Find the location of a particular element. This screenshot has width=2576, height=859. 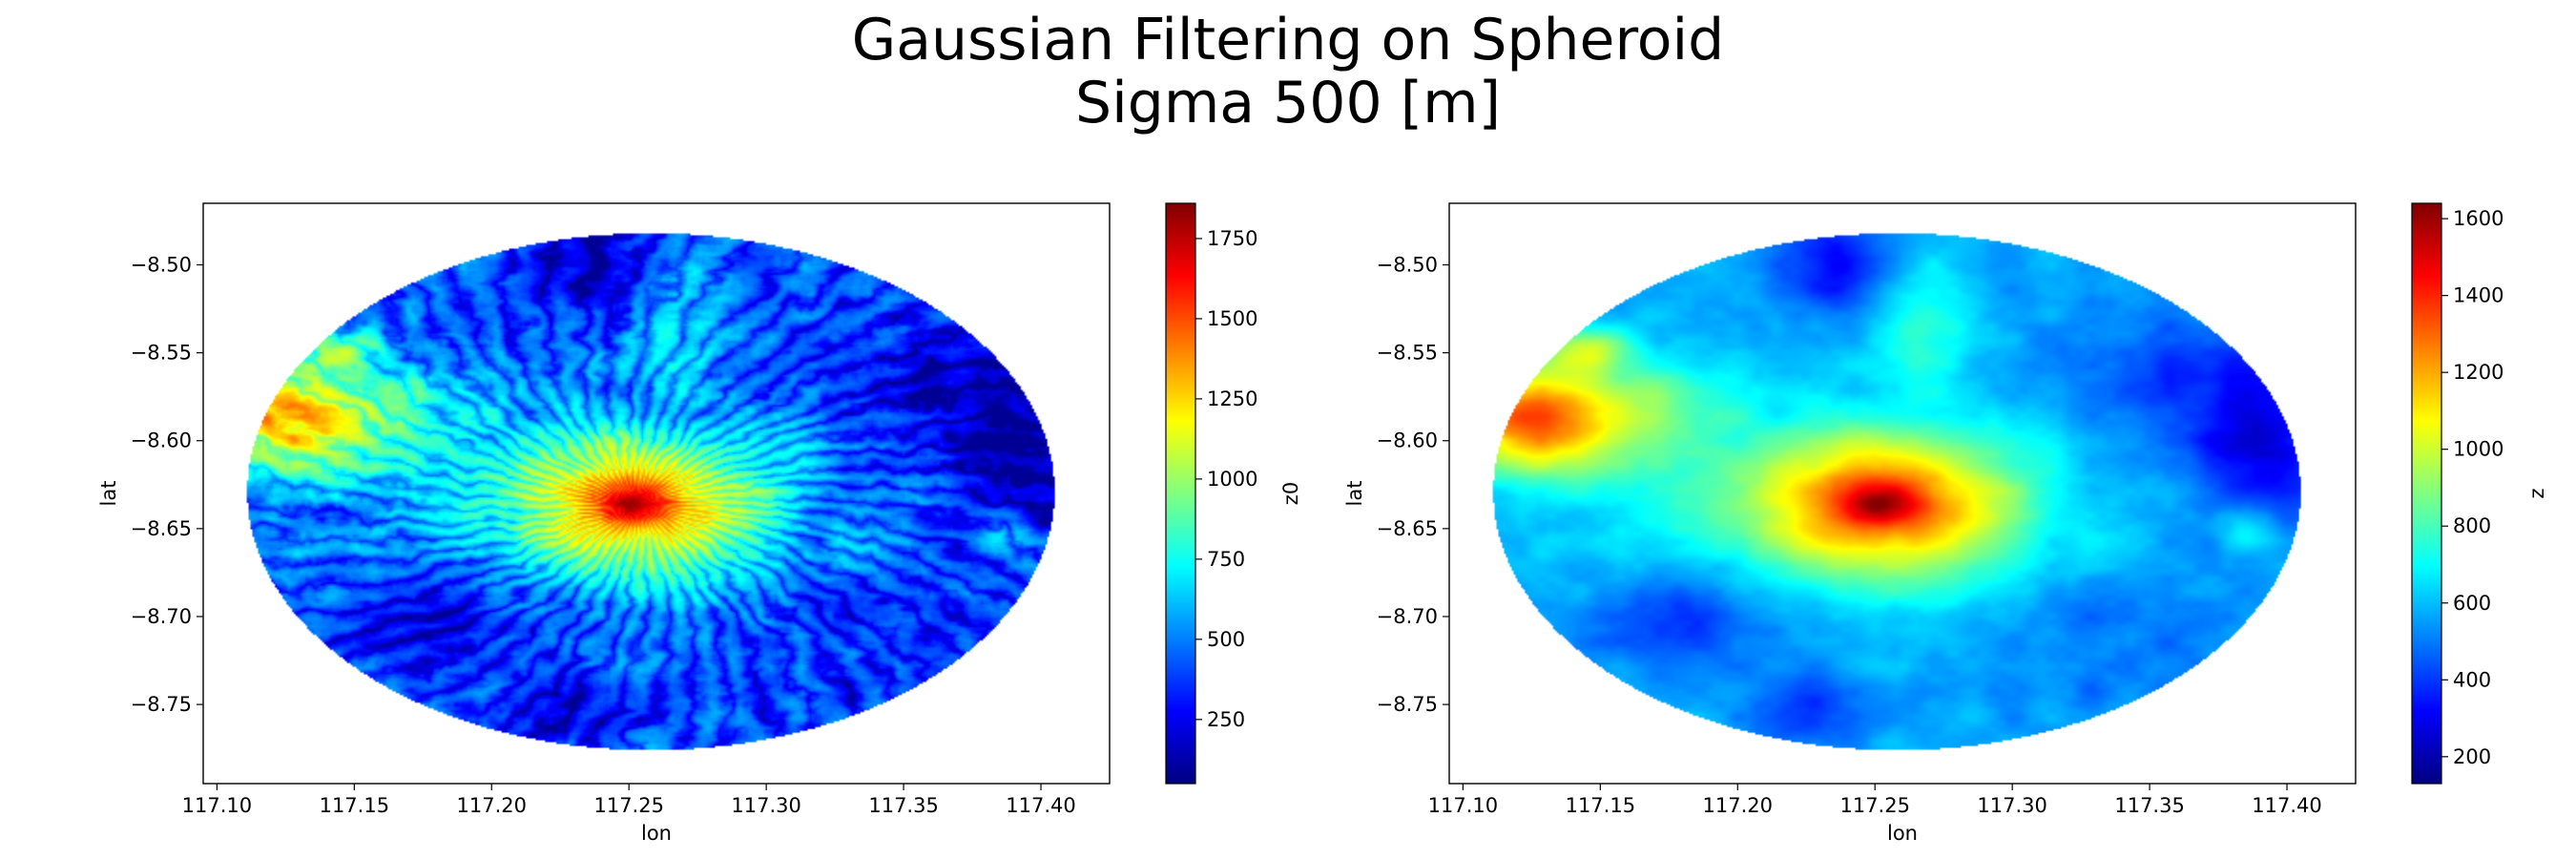

colorbar-label: z0 is located at coordinates (1290, 493).